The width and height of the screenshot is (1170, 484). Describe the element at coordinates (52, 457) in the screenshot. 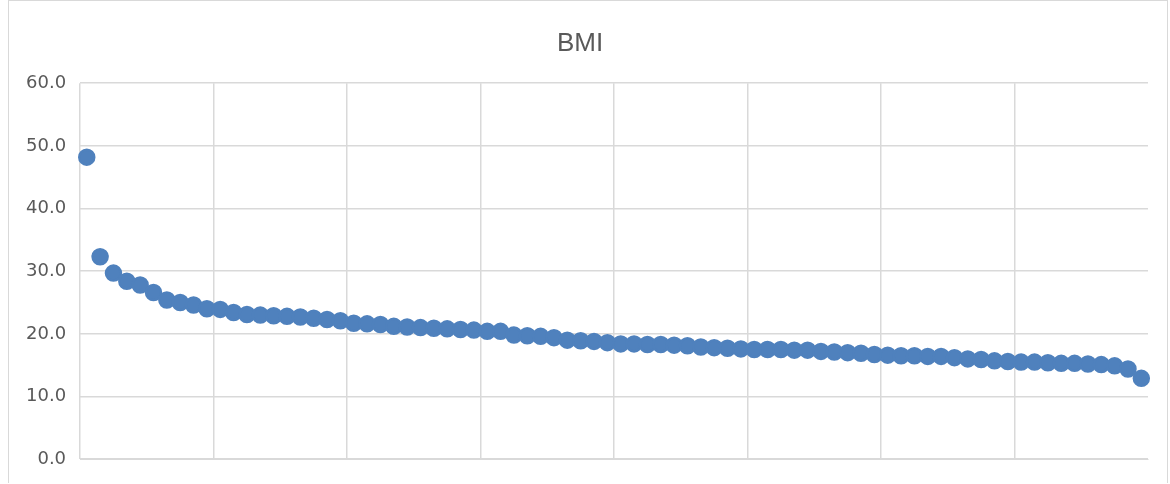

I see `y-tick-label: 0.0` at that location.